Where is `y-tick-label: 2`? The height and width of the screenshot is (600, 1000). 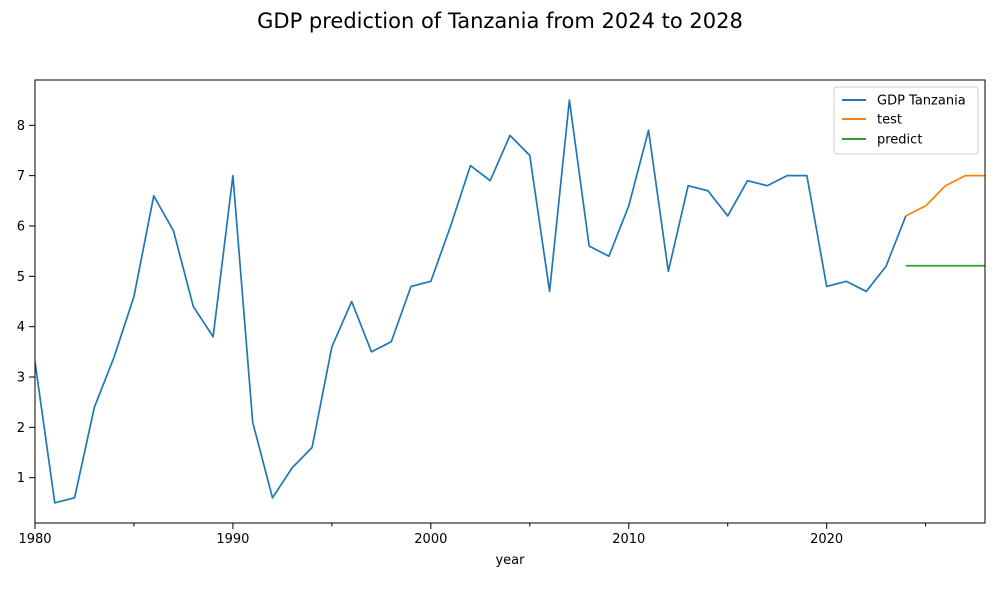 y-tick-label: 2 is located at coordinates (21, 428).